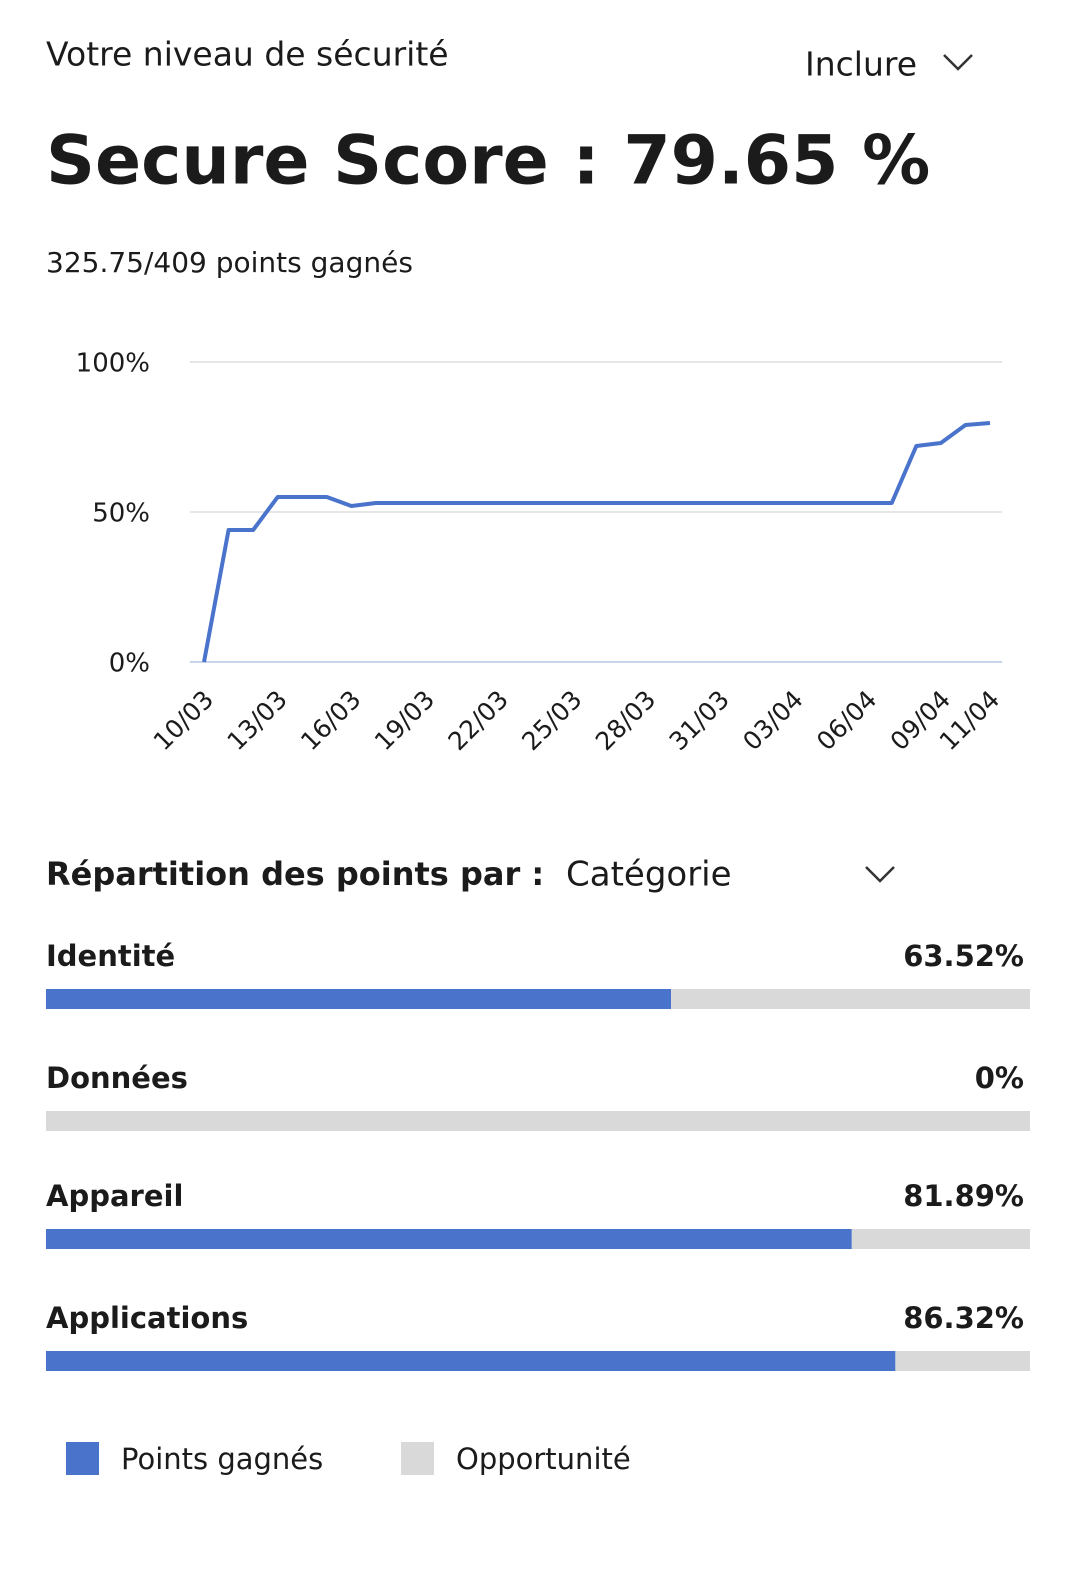 This screenshot has height=1594, width=1076. I want to click on legend-label: Opportunité, so click(543, 1459).